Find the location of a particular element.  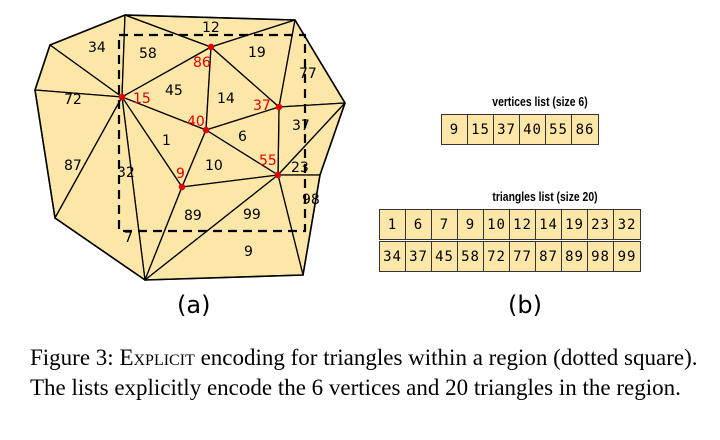

list-cell: 23 is located at coordinates (601, 224).